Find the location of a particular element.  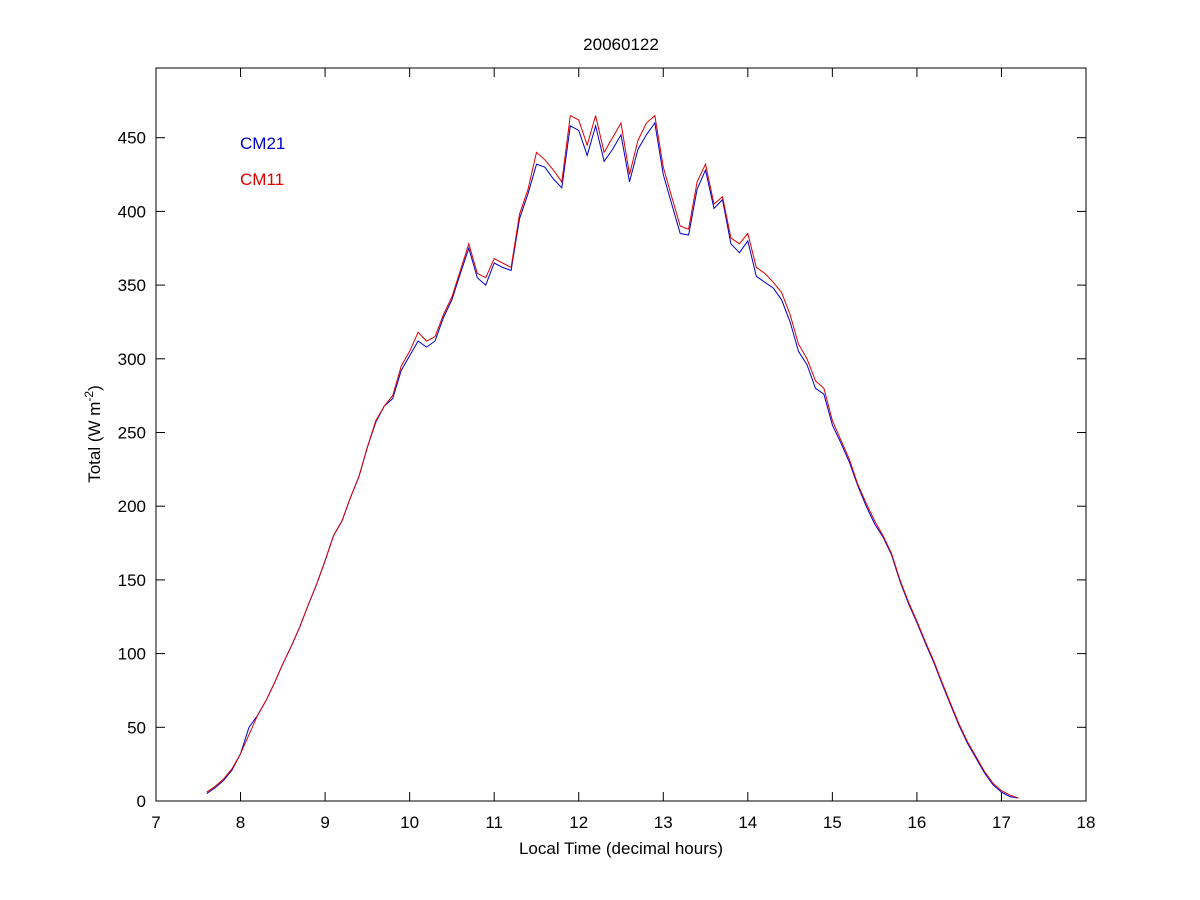

y-tick-label: 350 is located at coordinates (132, 285).